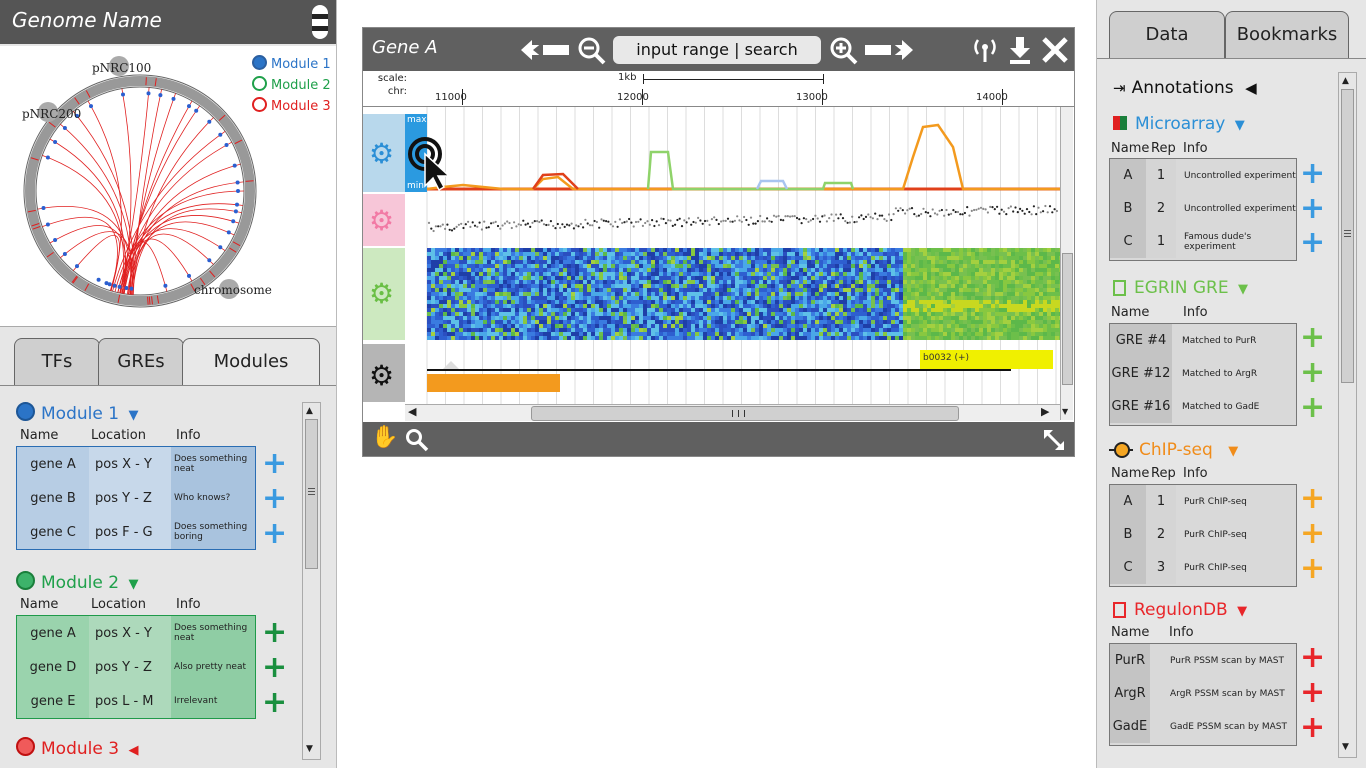 The width and height of the screenshot is (1366, 768). What do you see at coordinates (412, 411) in the screenshot?
I see `scroll-left-icon: ◀` at bounding box center [412, 411].